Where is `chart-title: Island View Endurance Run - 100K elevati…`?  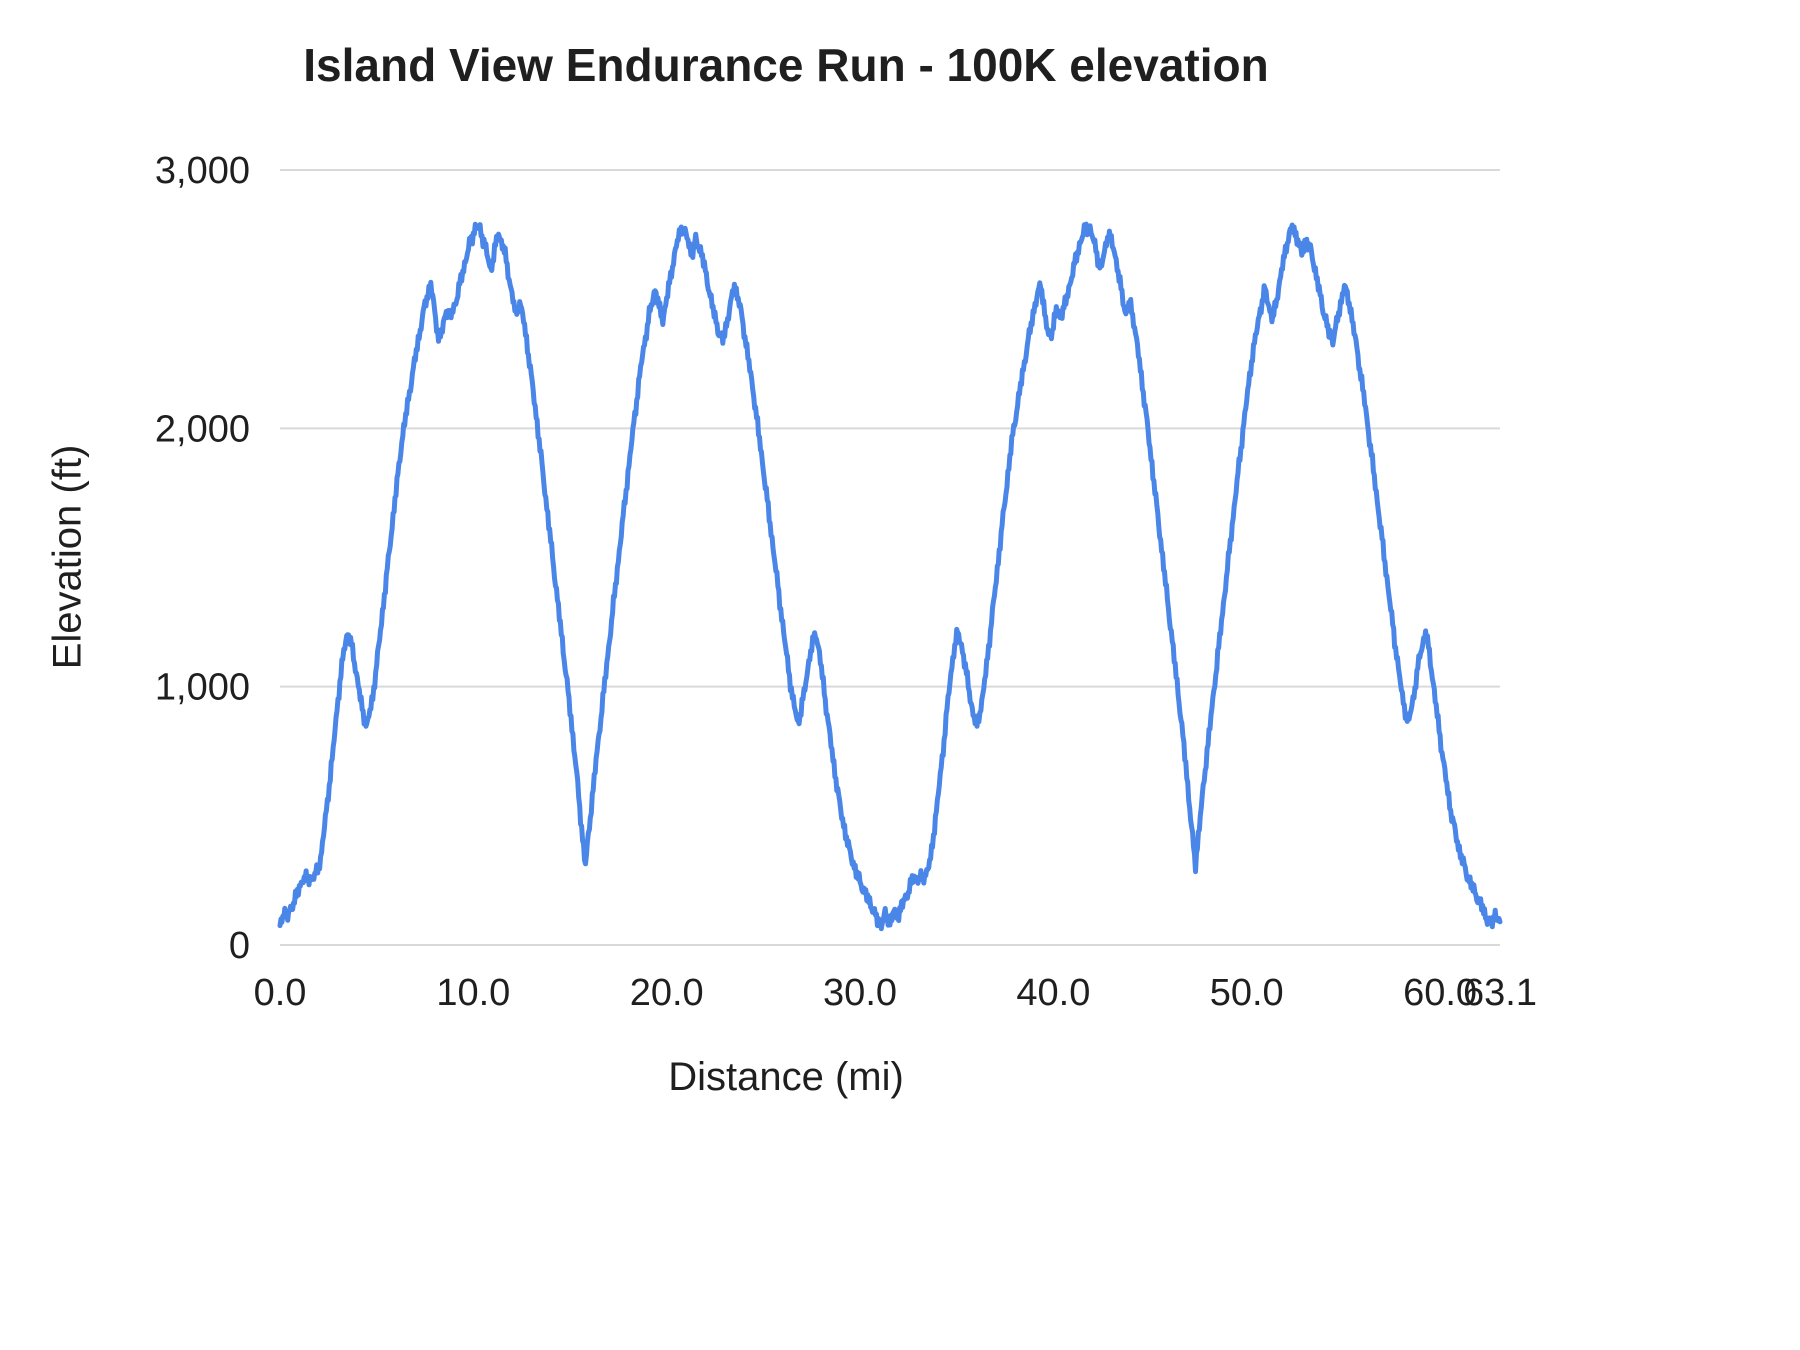
chart-title: Island View Endurance Run - 100K elevati… is located at coordinates (786, 65).